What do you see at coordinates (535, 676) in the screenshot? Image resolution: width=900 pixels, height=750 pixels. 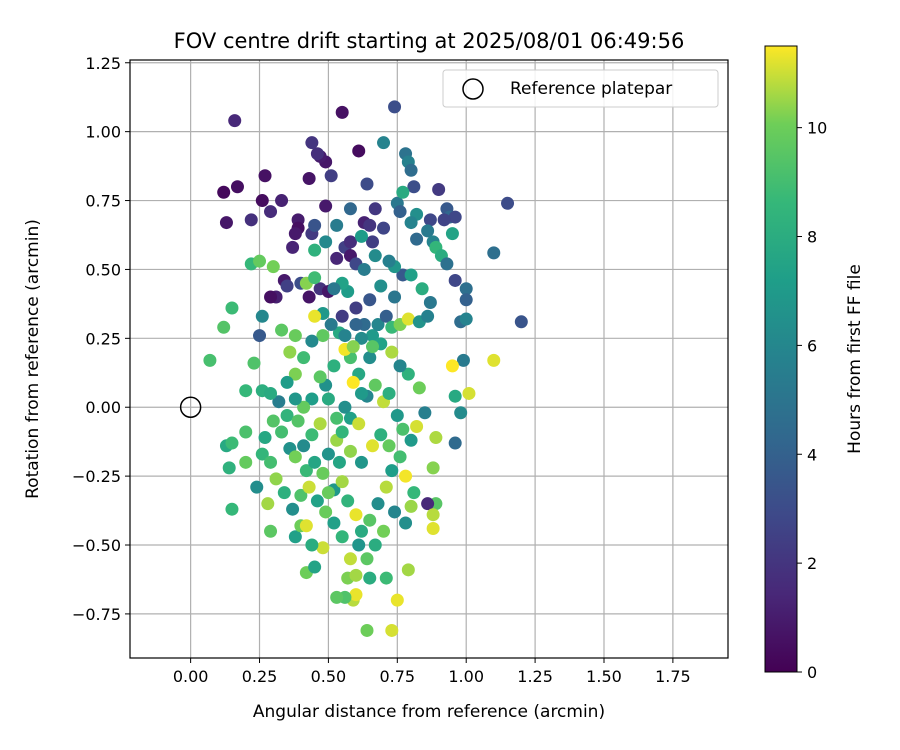 I see `x-tick-label: 1.25` at bounding box center [535, 676].